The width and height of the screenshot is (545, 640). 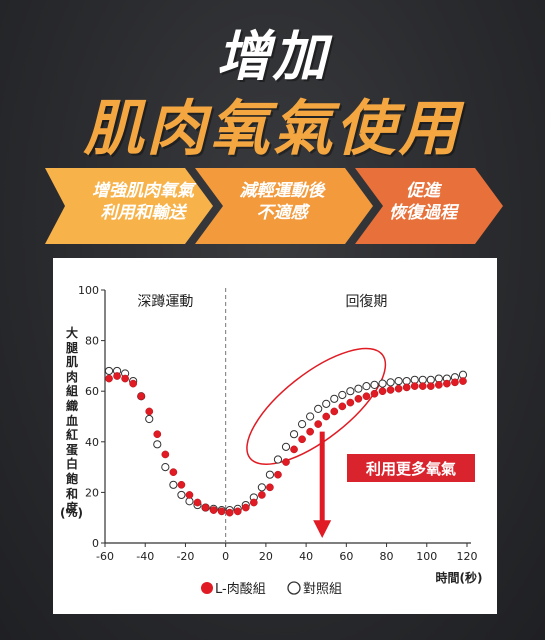 I want to click on y-axis-unit: (%), so click(x=71, y=513).